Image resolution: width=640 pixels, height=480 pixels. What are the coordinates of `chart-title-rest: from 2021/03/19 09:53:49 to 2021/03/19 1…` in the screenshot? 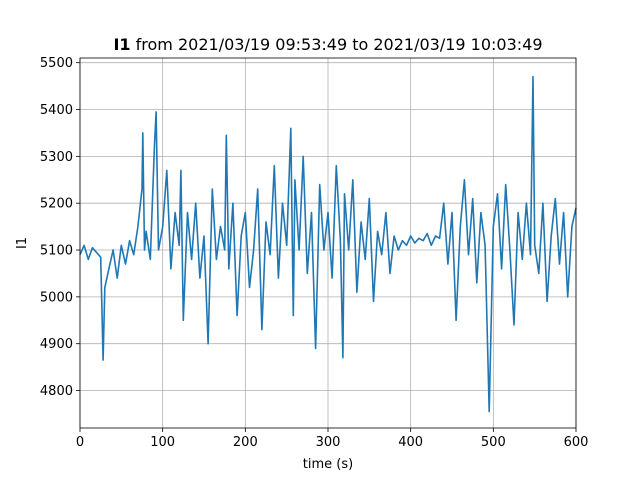 It's located at (337, 44).